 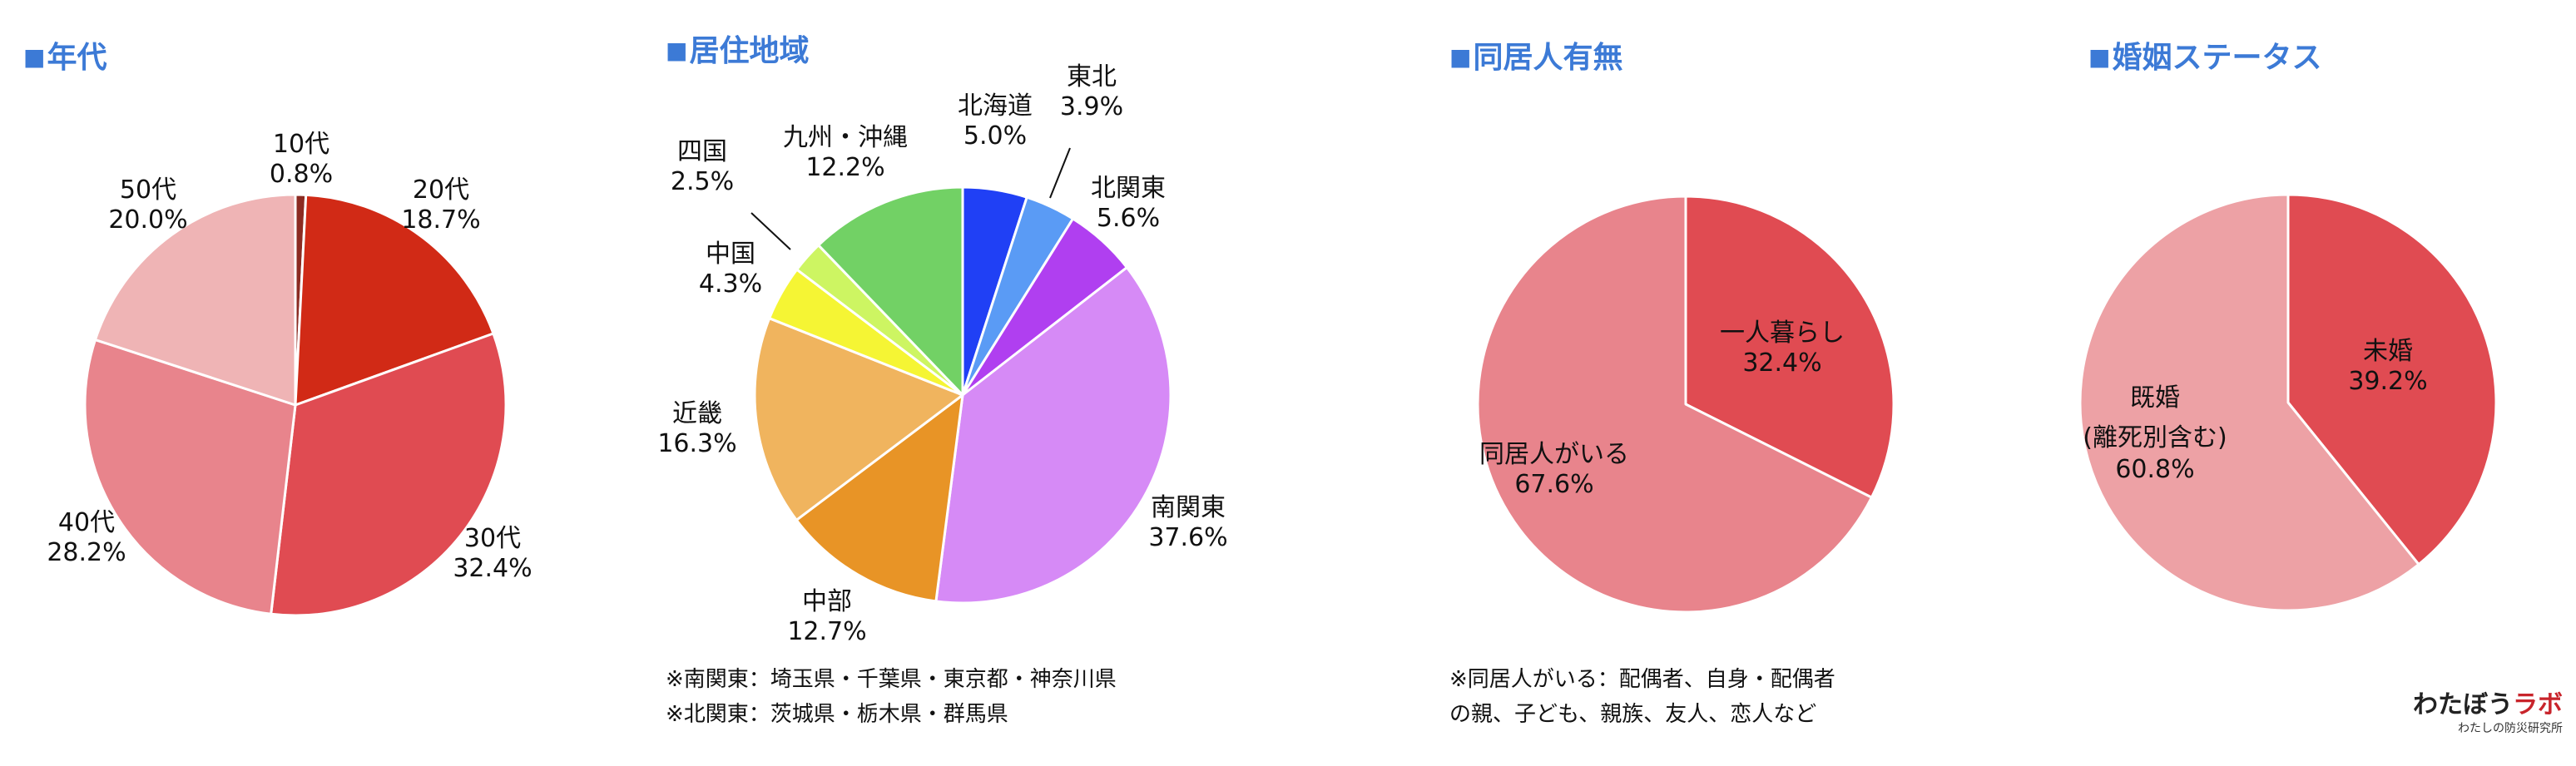 I want to click on note-line: の親、子ども、親族、友人、恋人など, so click(x=1633, y=715).